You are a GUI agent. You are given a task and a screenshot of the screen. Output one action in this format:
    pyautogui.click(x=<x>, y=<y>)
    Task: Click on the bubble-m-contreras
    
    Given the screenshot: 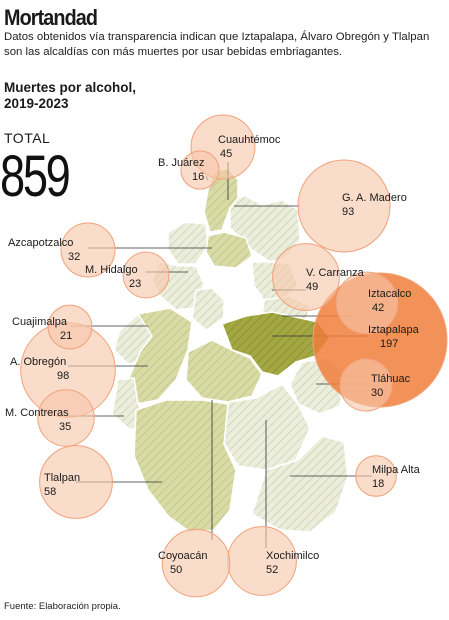 What is the action you would take?
    pyautogui.click(x=66, y=418)
    